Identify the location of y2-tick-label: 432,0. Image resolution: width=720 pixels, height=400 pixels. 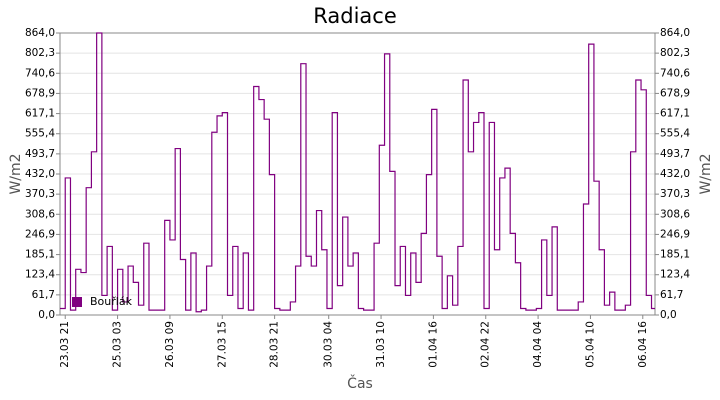
(675, 174).